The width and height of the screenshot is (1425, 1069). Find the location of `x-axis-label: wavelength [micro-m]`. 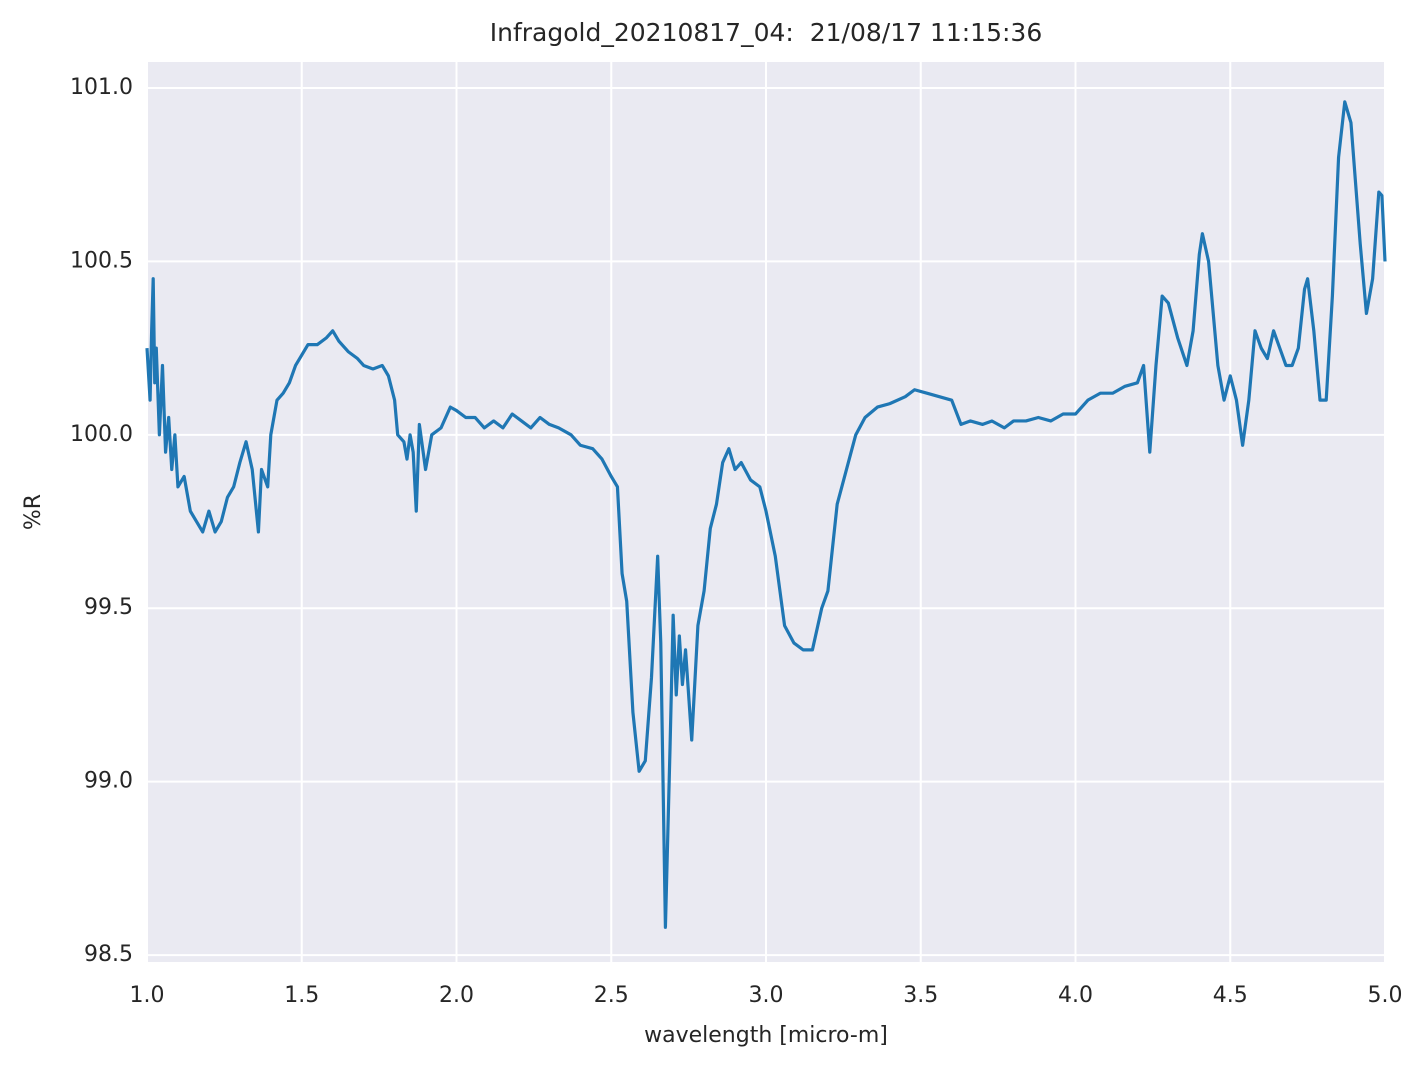

x-axis-label: wavelength [micro-m] is located at coordinates (766, 1035).